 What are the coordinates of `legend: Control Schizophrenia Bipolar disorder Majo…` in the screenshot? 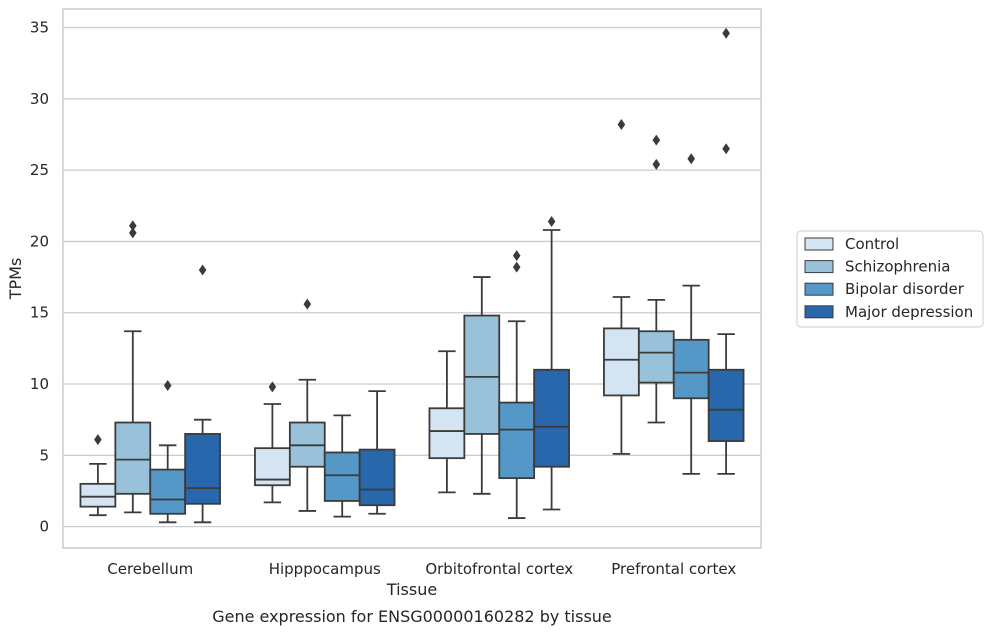 It's located at (890, 279).